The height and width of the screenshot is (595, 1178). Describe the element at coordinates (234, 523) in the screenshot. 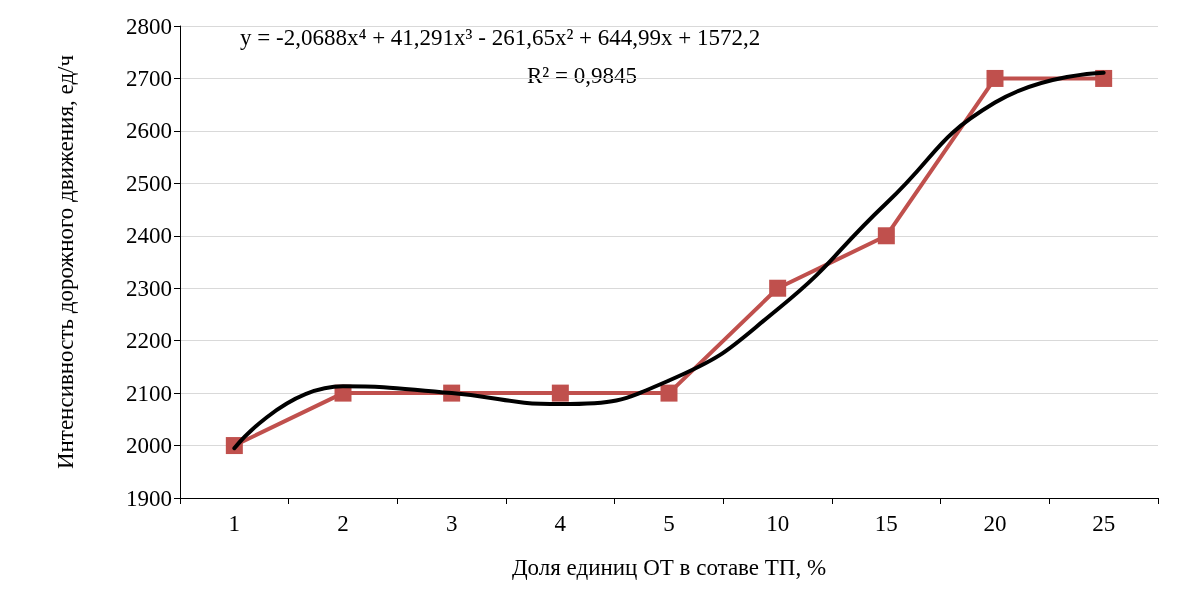

I see `x-tick-label: 1` at that location.